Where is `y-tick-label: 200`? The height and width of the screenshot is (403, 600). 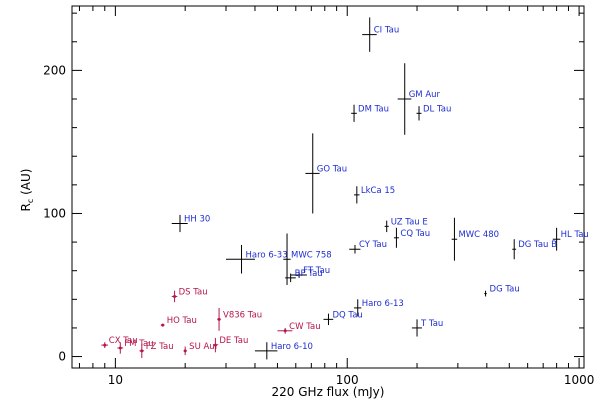
y-tick-label: 200 is located at coordinates (54, 70).